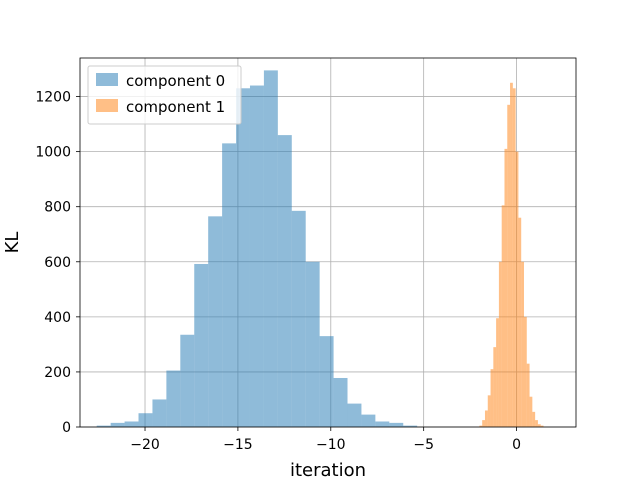 The width and height of the screenshot is (640, 480). I want to click on x-axis-ticks: −20 −15 −10 −5 0, so click(325, 440).